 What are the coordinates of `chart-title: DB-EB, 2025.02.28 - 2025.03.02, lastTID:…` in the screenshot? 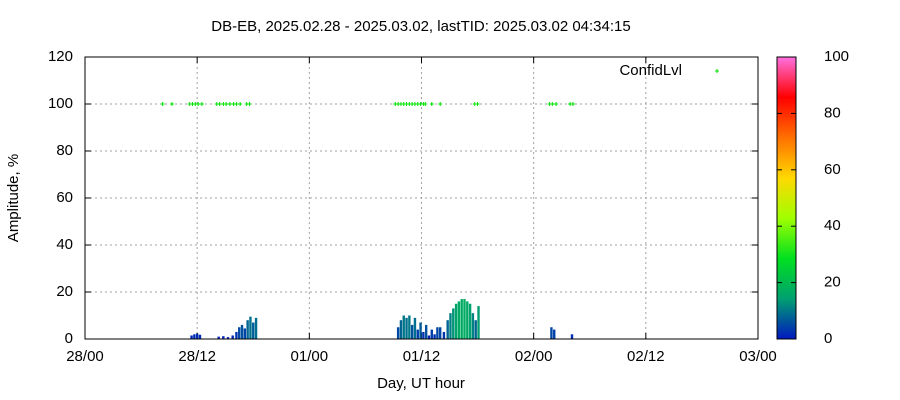 It's located at (420, 26).